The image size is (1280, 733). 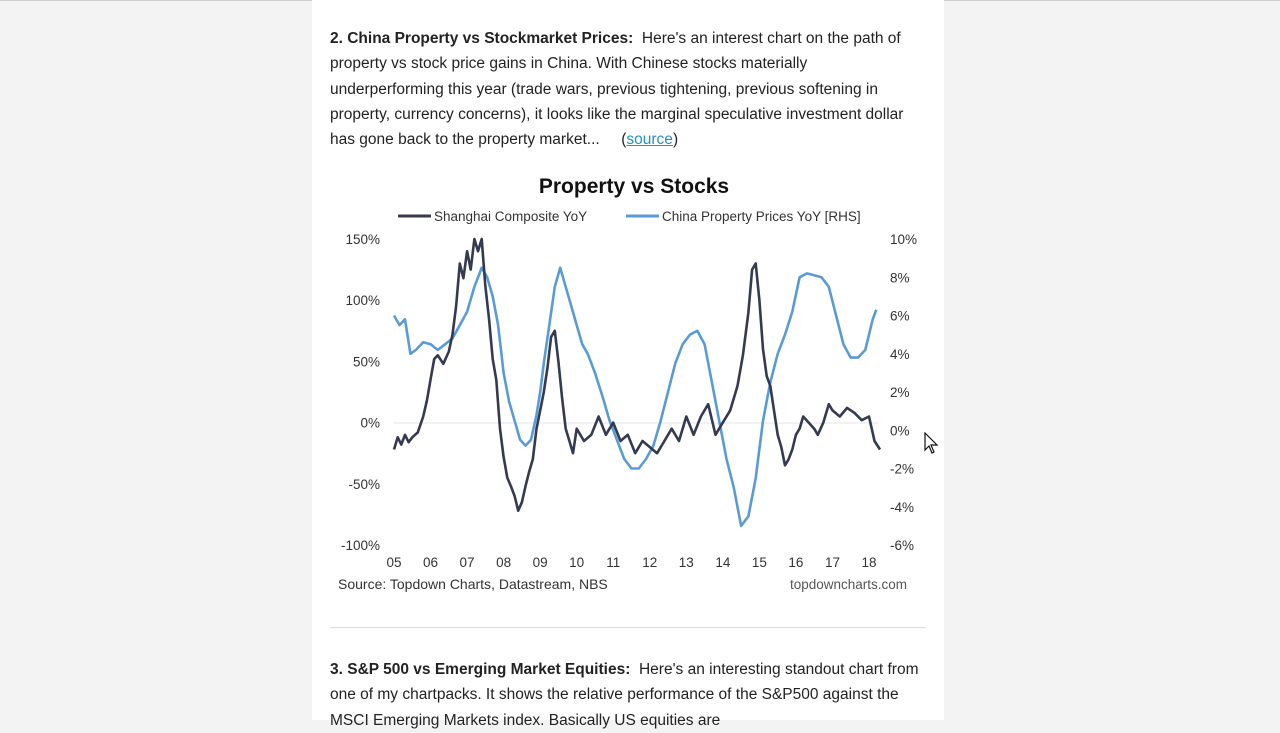 I want to click on x-axis-tick-label: 17, so click(x=832, y=562).